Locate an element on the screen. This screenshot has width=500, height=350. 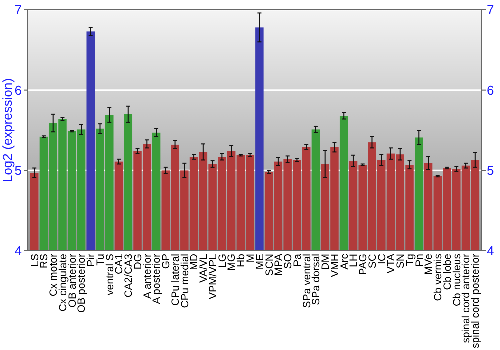
x-tick-label: spinal cord posterior is located at coordinates (476, 301).